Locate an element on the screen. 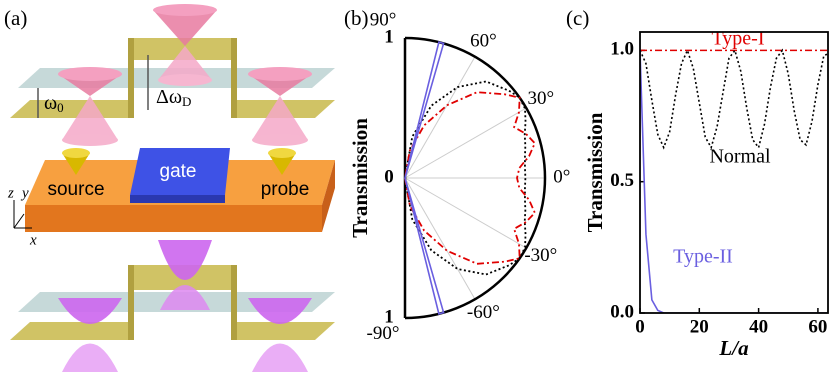  omega-label: ω0 is located at coordinates (54, 103).